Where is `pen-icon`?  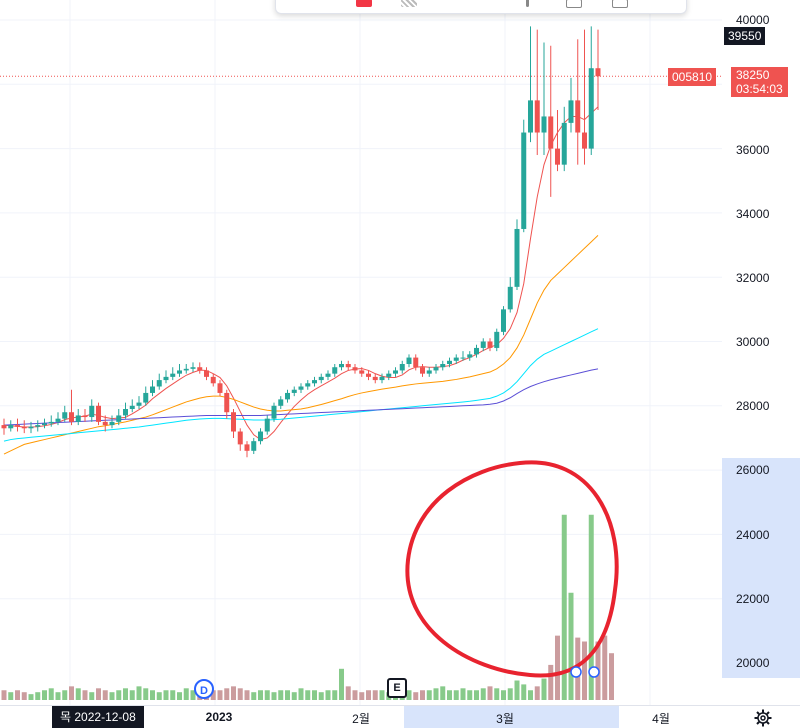
pen-icon is located at coordinates (527, 3).